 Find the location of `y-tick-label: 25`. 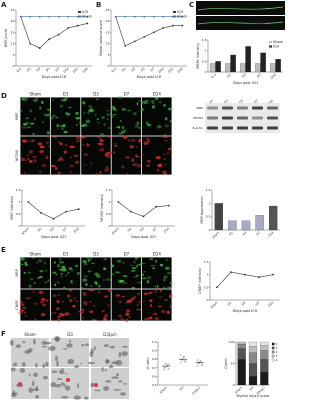

y-tick-label: 25 is located at coordinates (108, 10).